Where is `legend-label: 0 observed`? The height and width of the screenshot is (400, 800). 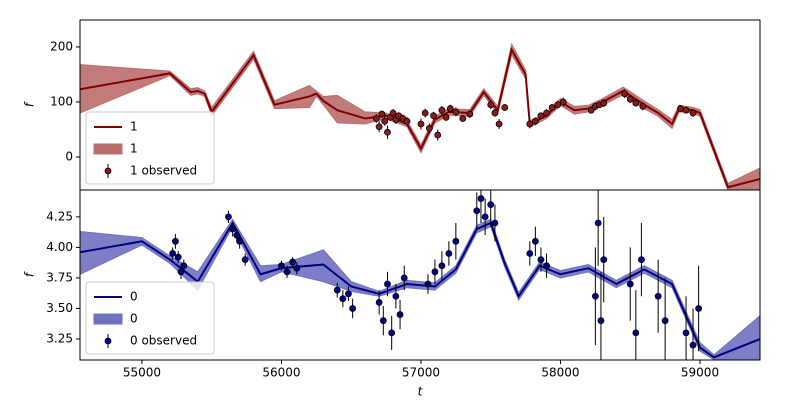 legend-label: 0 observed is located at coordinates (163, 341).